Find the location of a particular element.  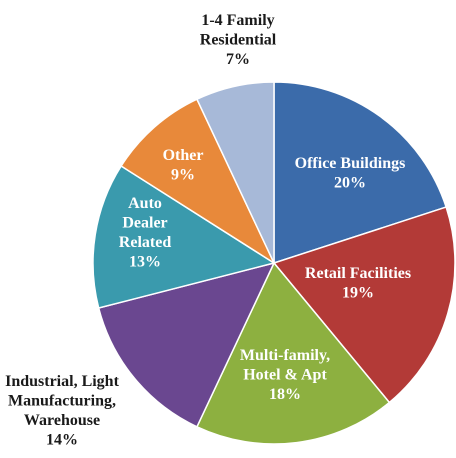

slice-label-line: Retail Facilities is located at coordinates (358, 273).